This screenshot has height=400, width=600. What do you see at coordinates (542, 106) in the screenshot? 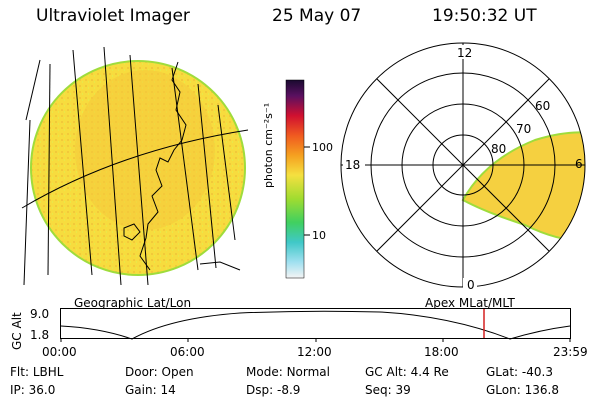
I see `lat-label-60: 60` at bounding box center [542, 106].